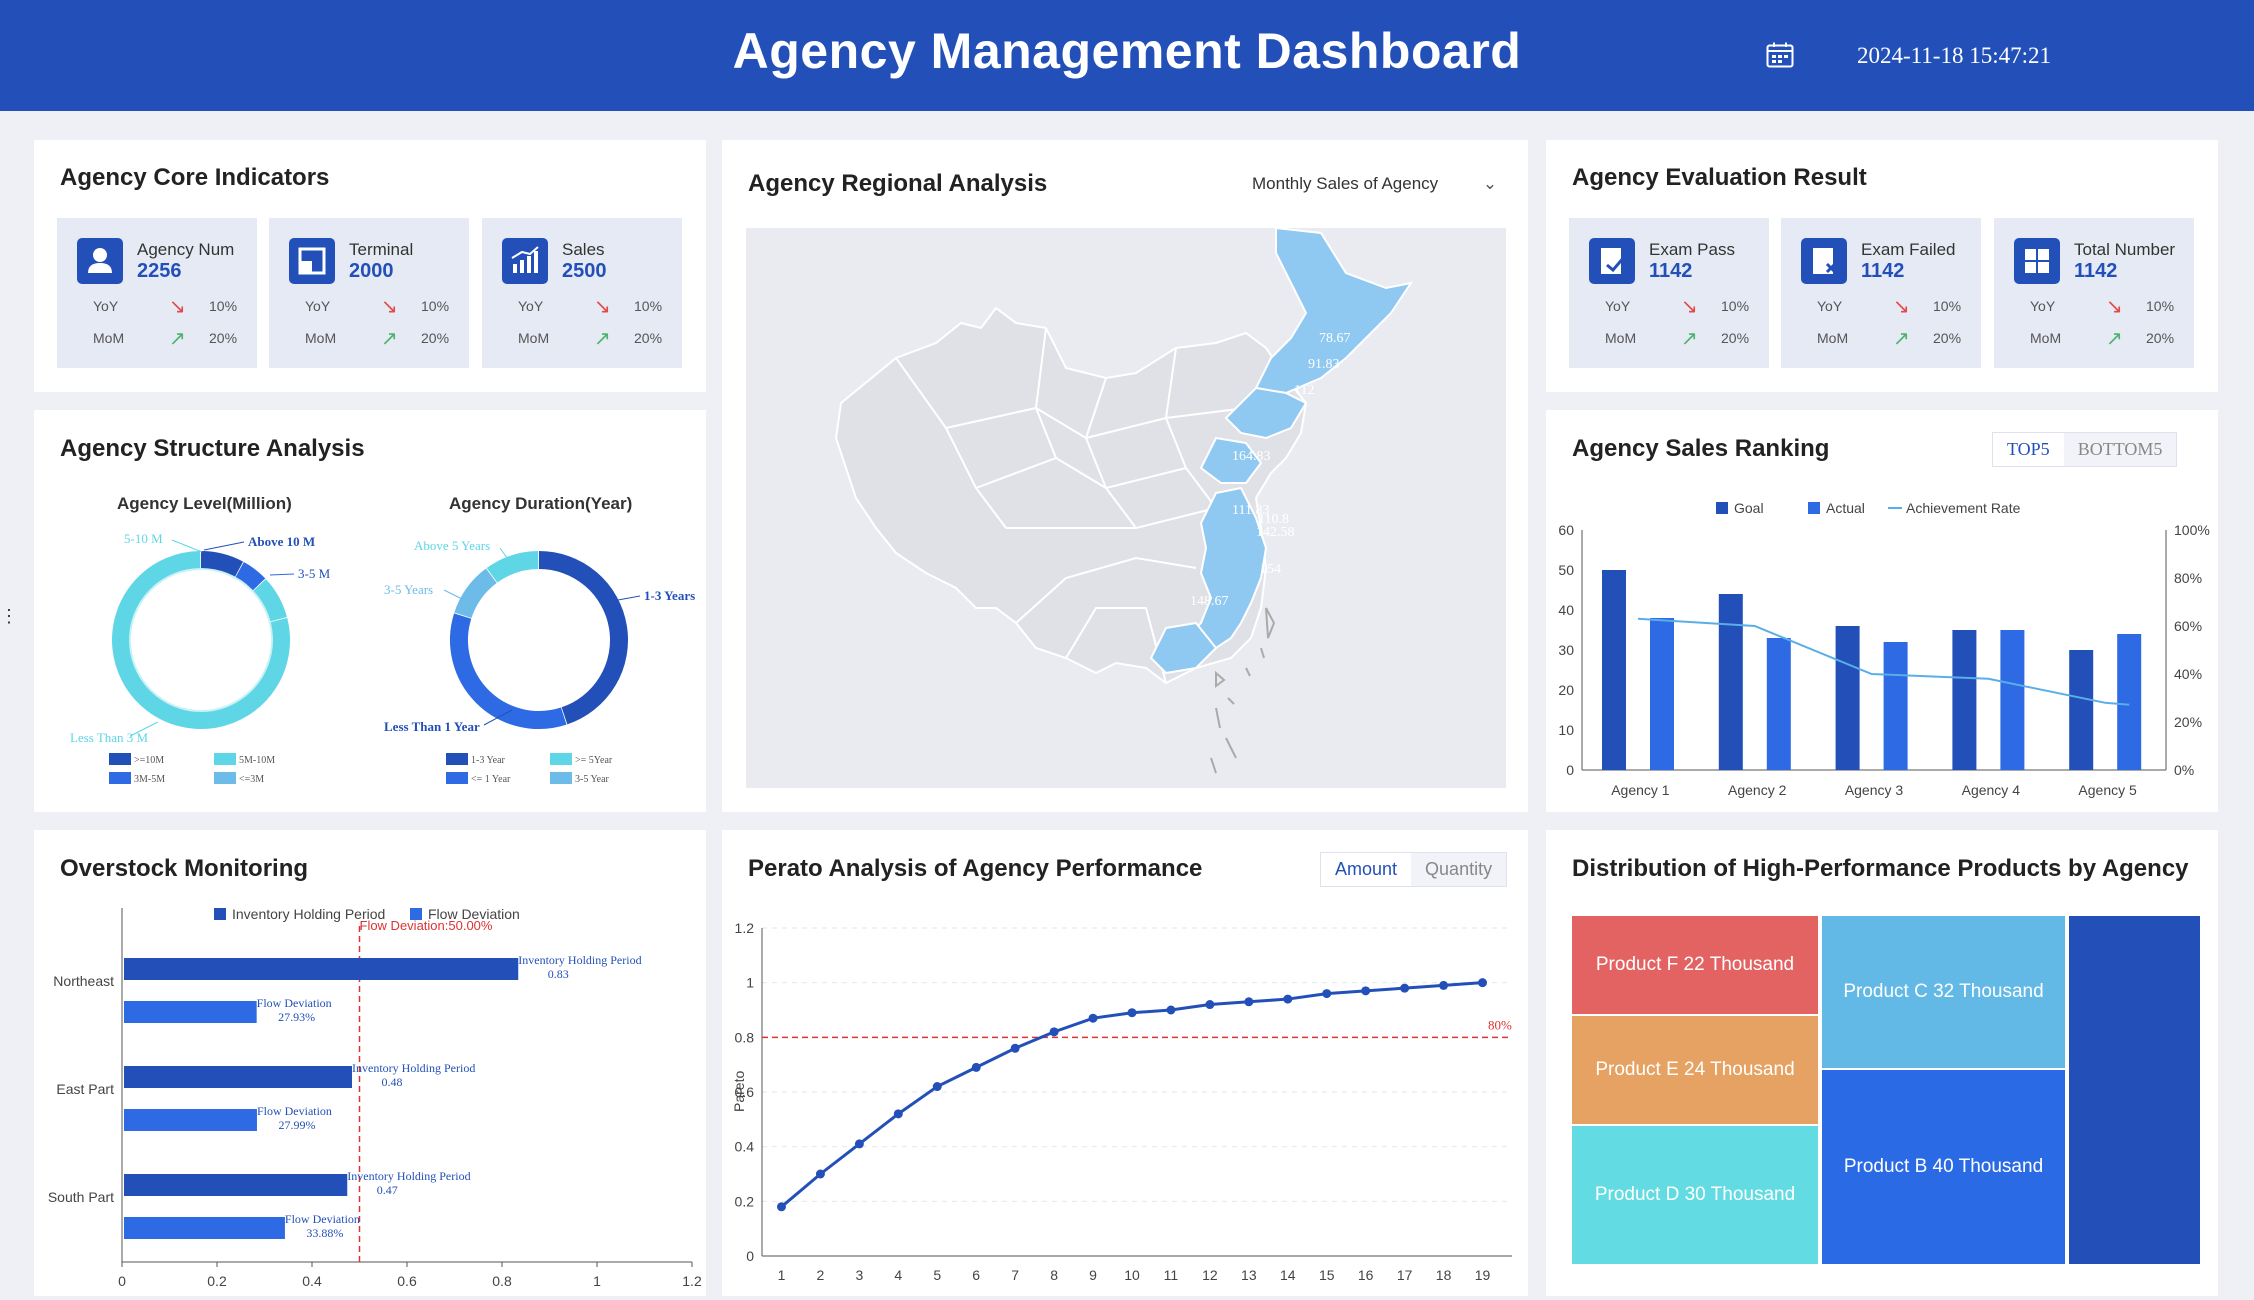  What do you see at coordinates (1695, 1195) in the screenshot?
I see `treemap-cell-product-d: Product D 30 Thousand` at bounding box center [1695, 1195].